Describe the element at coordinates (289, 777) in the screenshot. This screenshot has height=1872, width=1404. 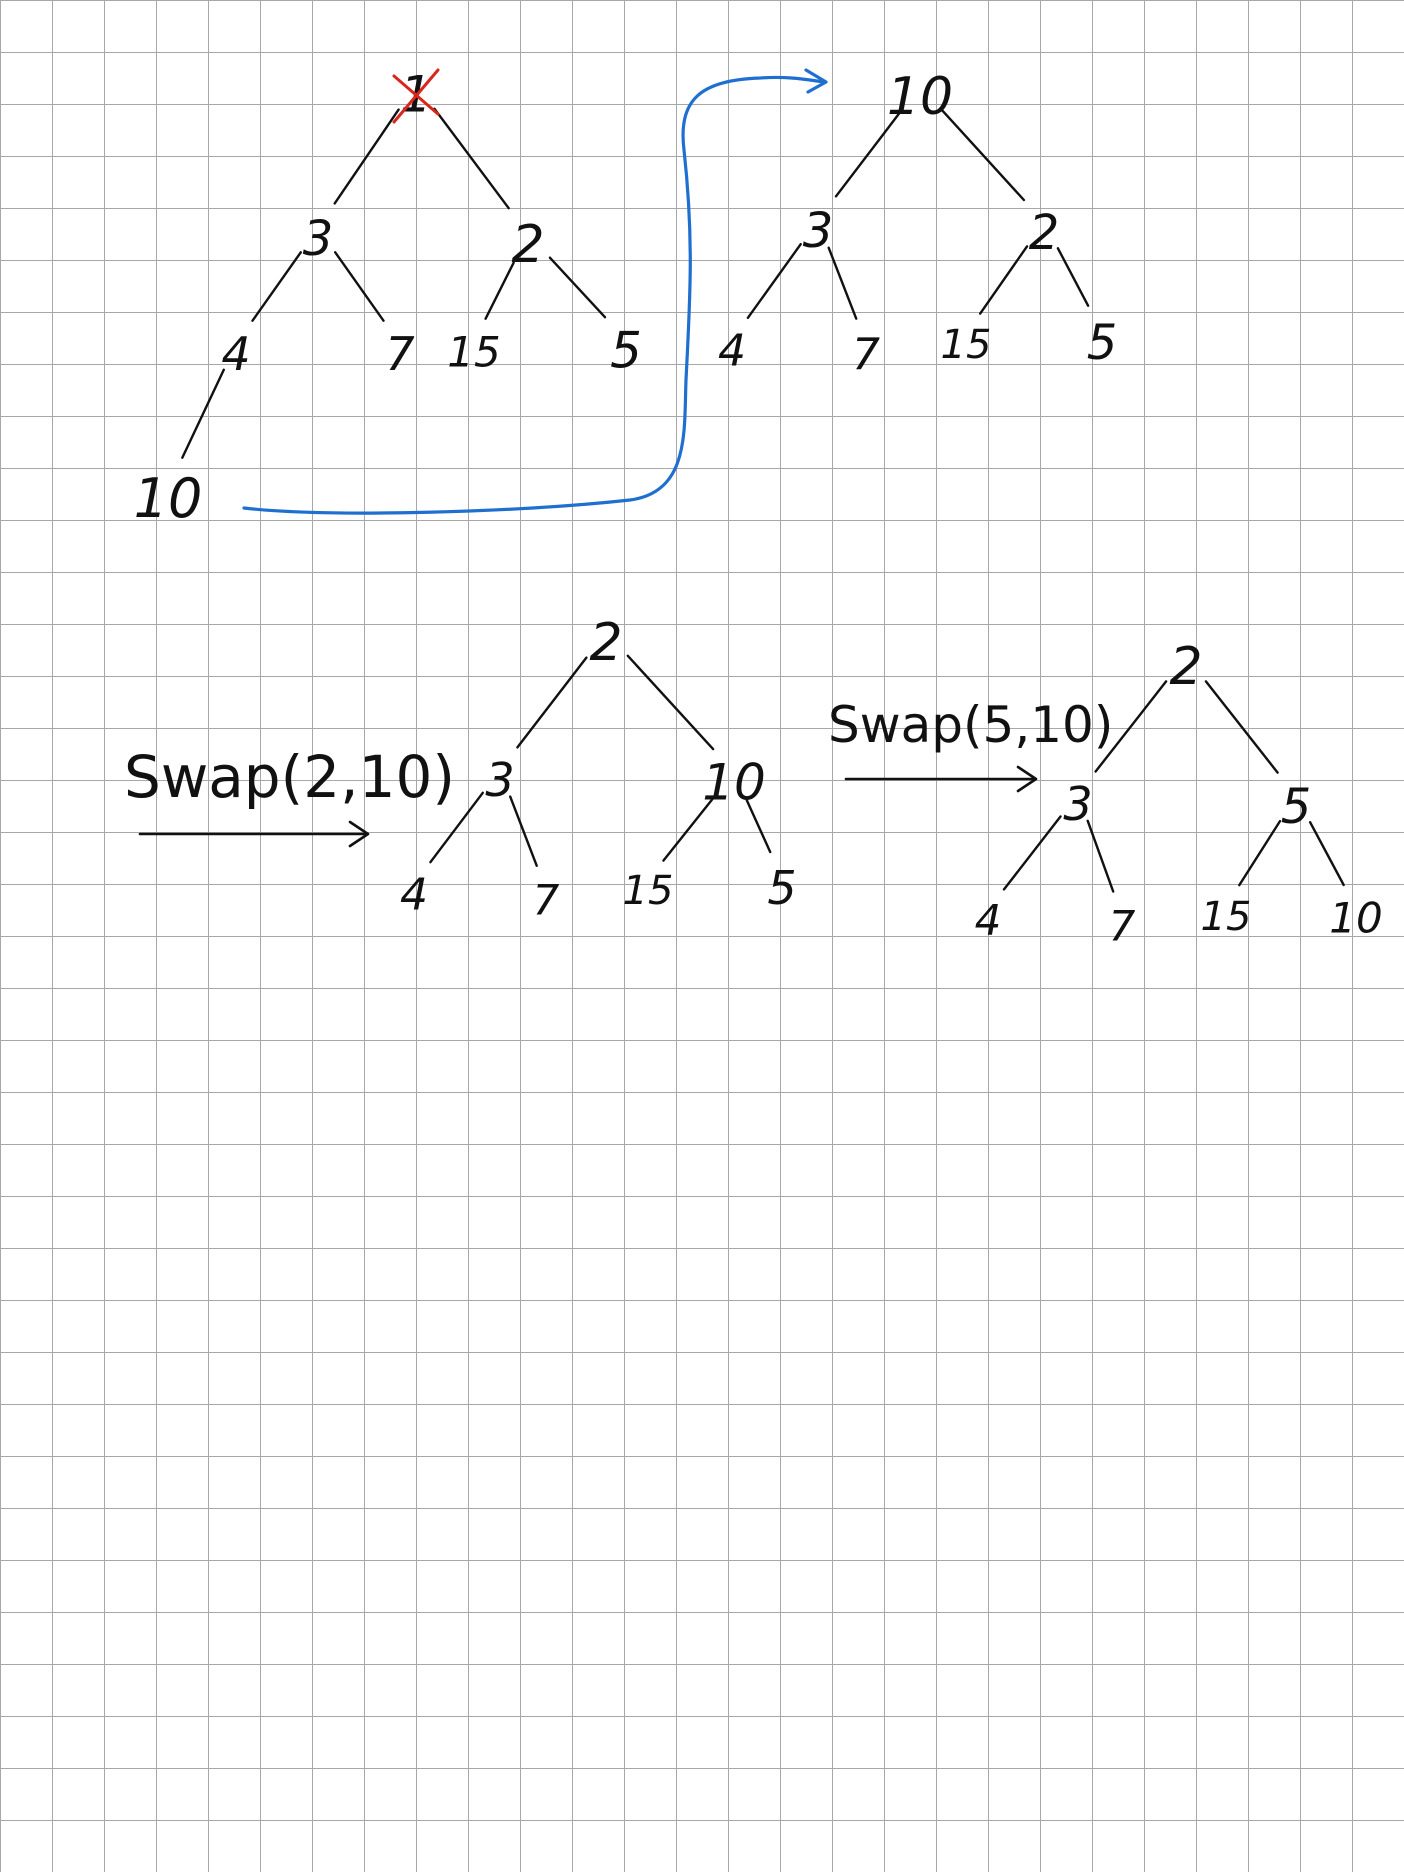
I see `swap-2-10-label: Swap(2,10)` at that location.